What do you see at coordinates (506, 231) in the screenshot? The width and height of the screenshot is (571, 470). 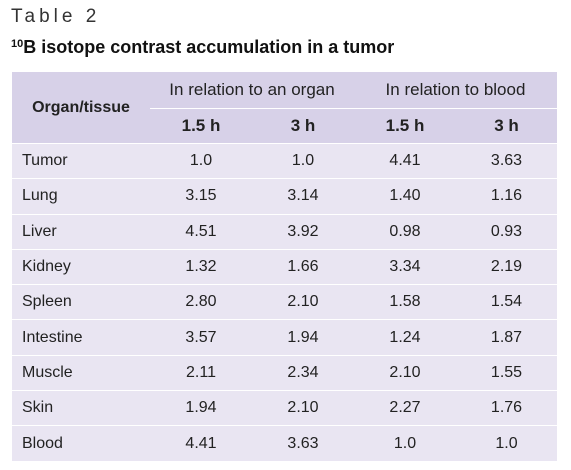 I see `value-cell: 0.93` at bounding box center [506, 231].